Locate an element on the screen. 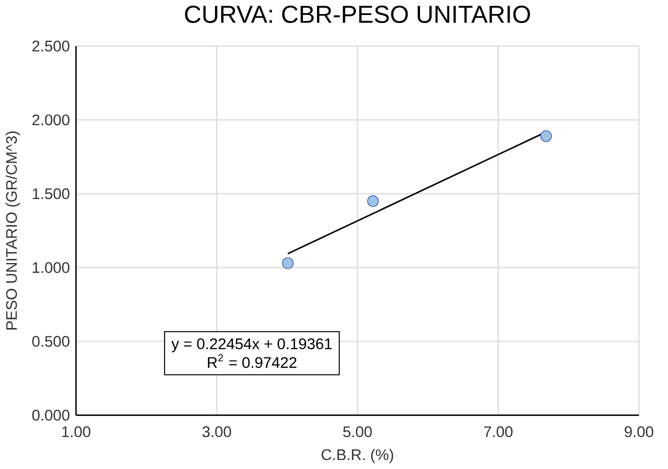 Image resolution: width=668 pixels, height=469 pixels. y-tick-label: 0.000 is located at coordinates (51, 415).